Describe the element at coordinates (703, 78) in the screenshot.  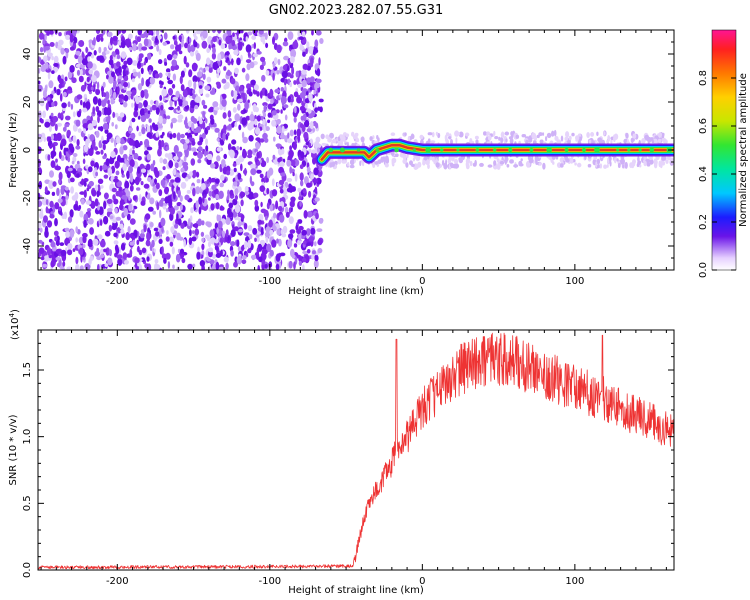
I see `colorbar-tick-label: 0.8` at that location.